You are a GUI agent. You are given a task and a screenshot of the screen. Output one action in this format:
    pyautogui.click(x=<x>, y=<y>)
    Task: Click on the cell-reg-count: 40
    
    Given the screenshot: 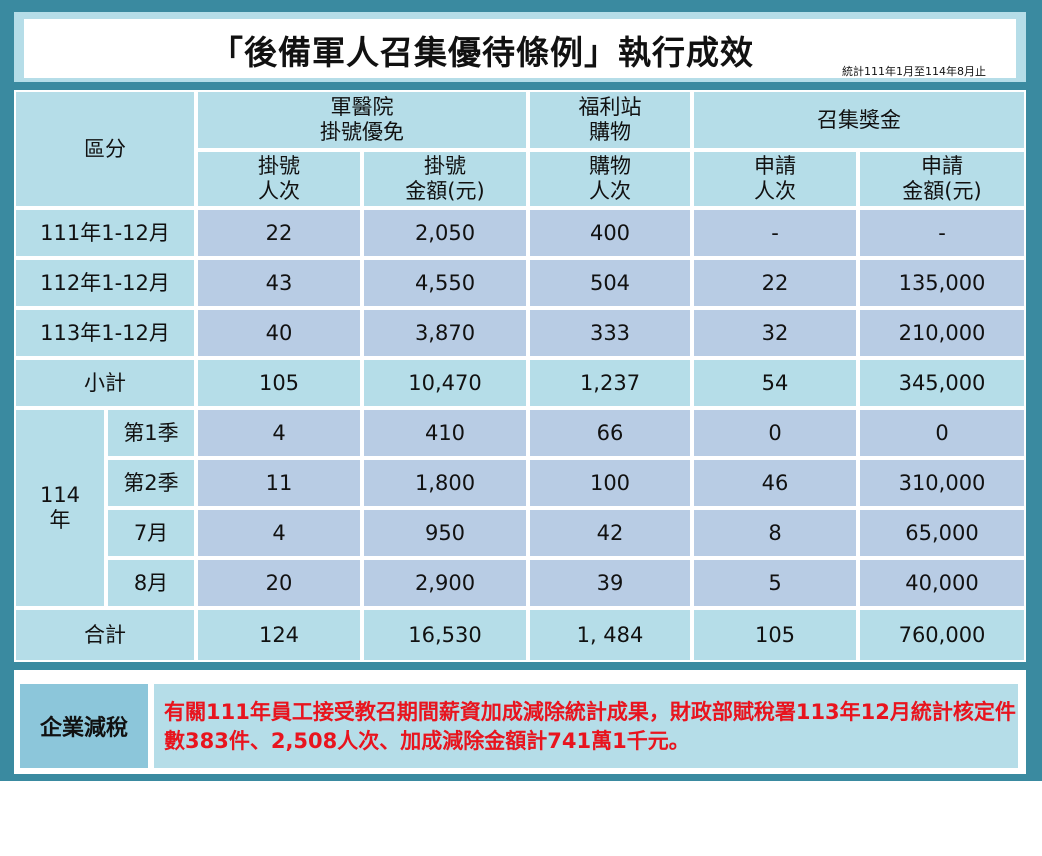 What is the action you would take?
    pyautogui.click(x=279, y=333)
    